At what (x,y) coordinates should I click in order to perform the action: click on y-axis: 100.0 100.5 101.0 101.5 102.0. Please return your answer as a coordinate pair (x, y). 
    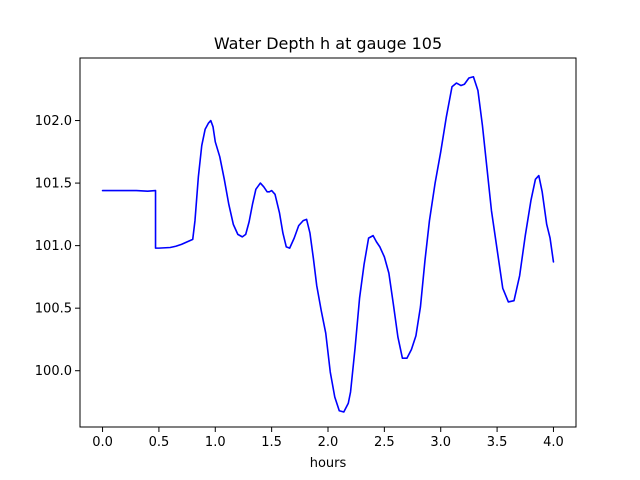
    Looking at the image, I should click on (57, 246).